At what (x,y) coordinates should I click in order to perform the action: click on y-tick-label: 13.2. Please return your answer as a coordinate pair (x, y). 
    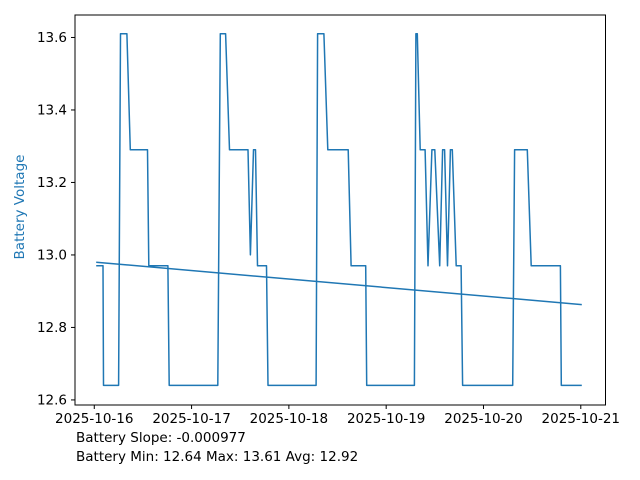
    Looking at the image, I should click on (52, 183).